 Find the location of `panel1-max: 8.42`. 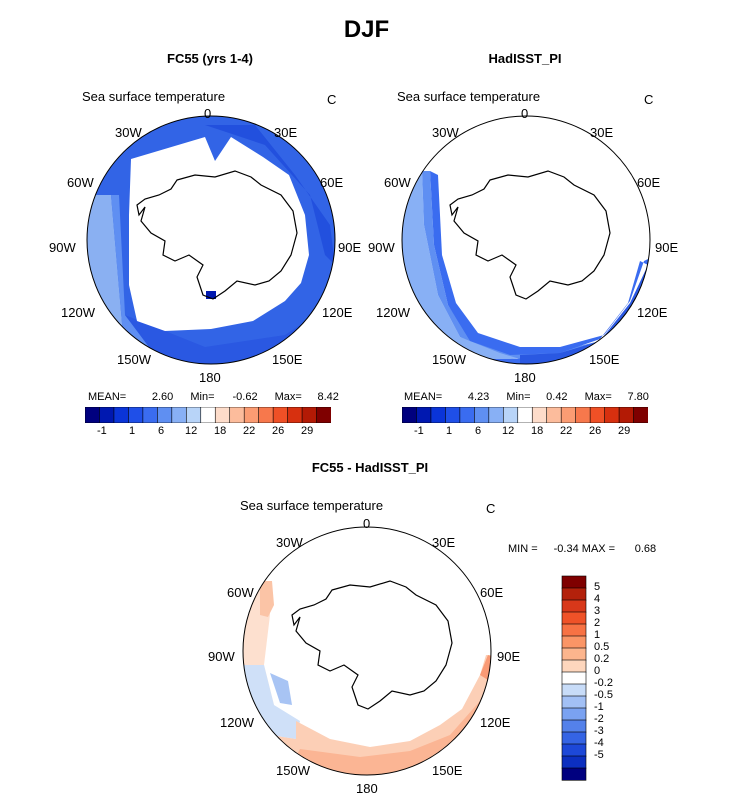

panel1-max: 8.42 is located at coordinates (328, 397).